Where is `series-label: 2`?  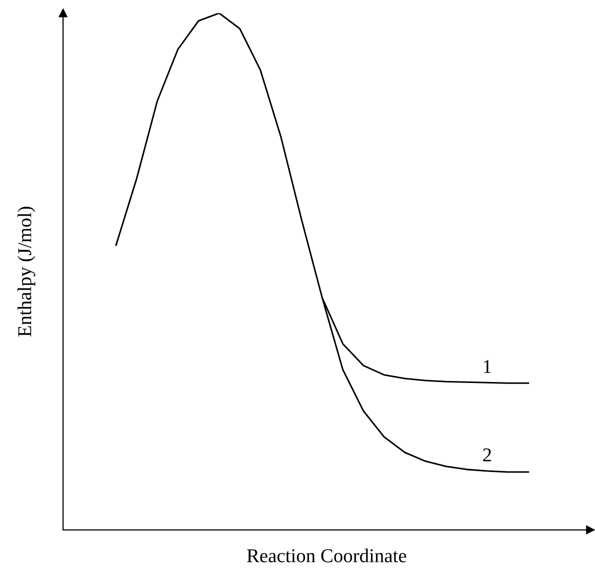 series-label: 2 is located at coordinates (487, 455).